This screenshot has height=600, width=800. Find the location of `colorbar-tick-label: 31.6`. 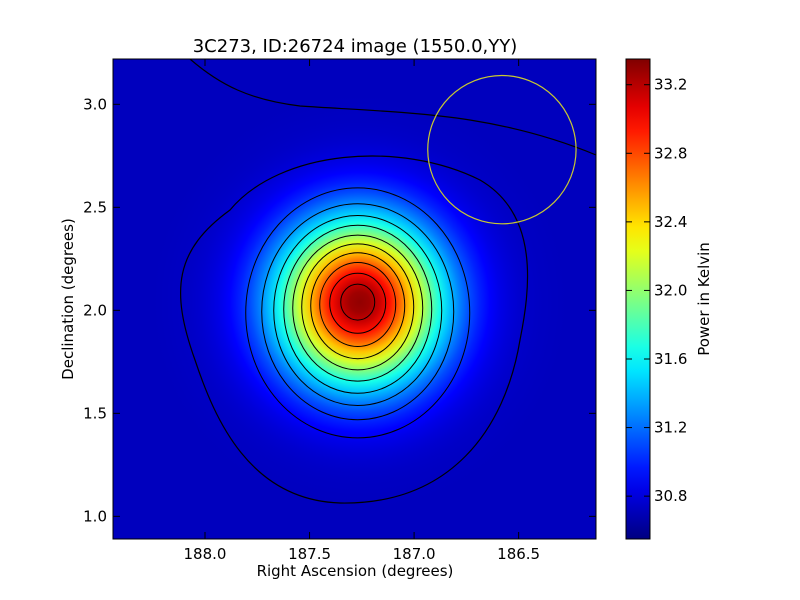

colorbar-tick-label: 31.6 is located at coordinates (670, 359).